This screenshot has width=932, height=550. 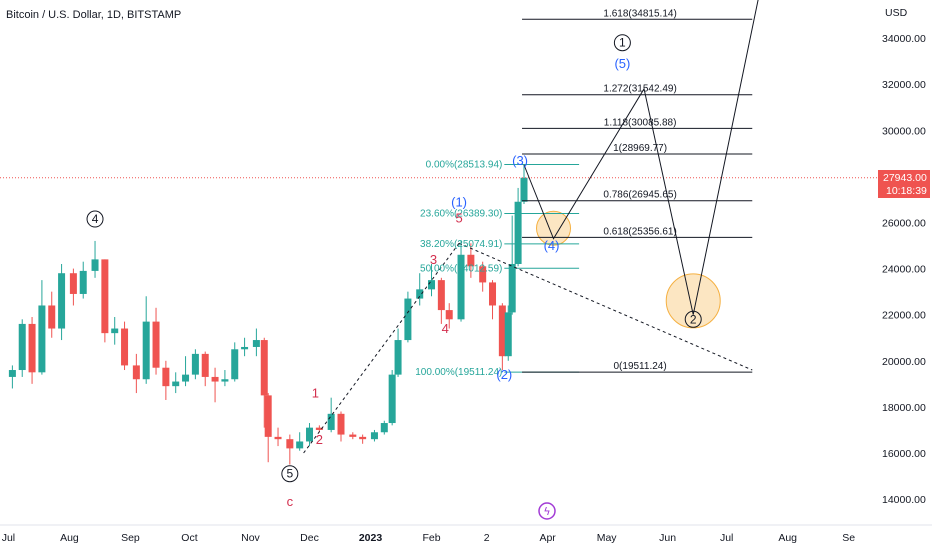 What do you see at coordinates (639, 195) in the screenshot?
I see `fib-extension-label: 0.786(26945.65)` at bounding box center [639, 195].